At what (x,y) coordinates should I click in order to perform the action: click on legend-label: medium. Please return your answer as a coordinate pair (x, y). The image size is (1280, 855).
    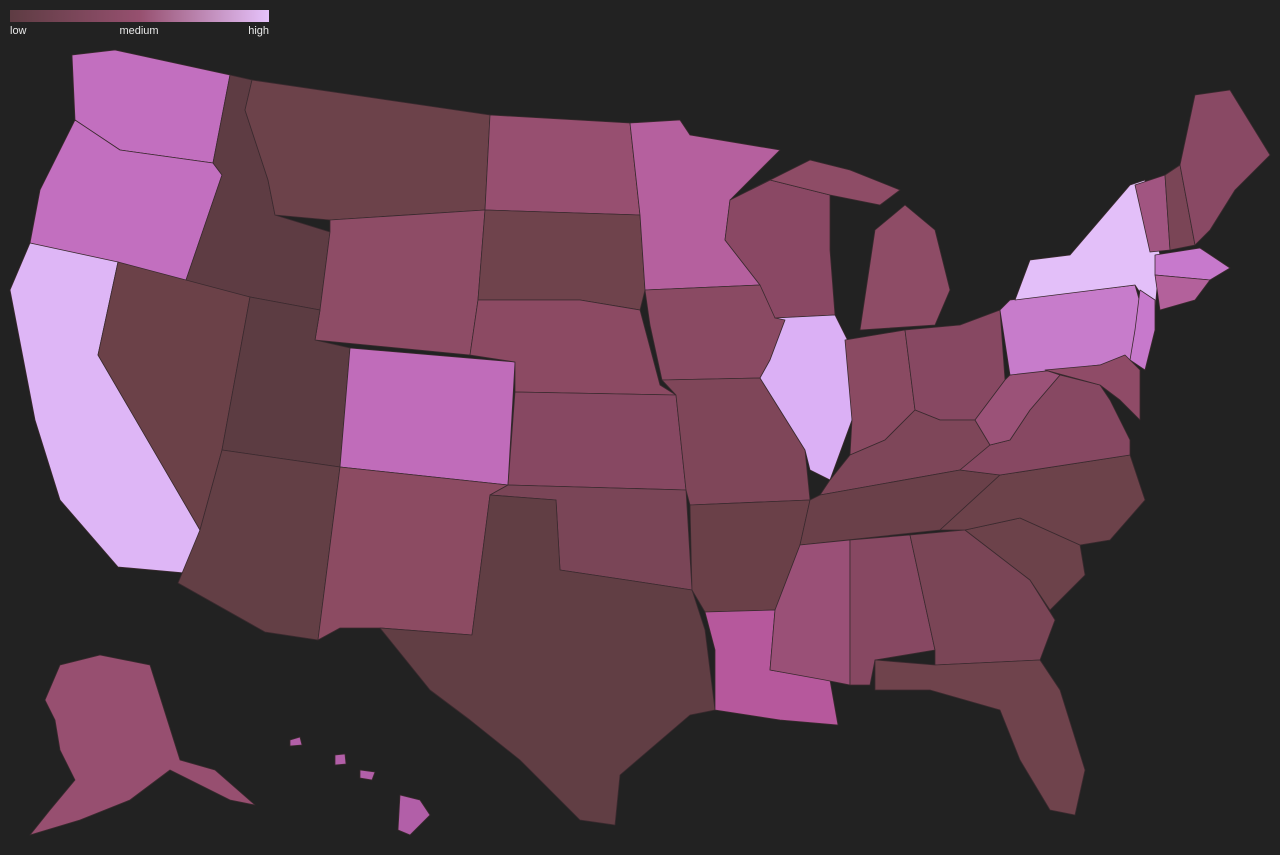
    Looking at the image, I should click on (138, 31).